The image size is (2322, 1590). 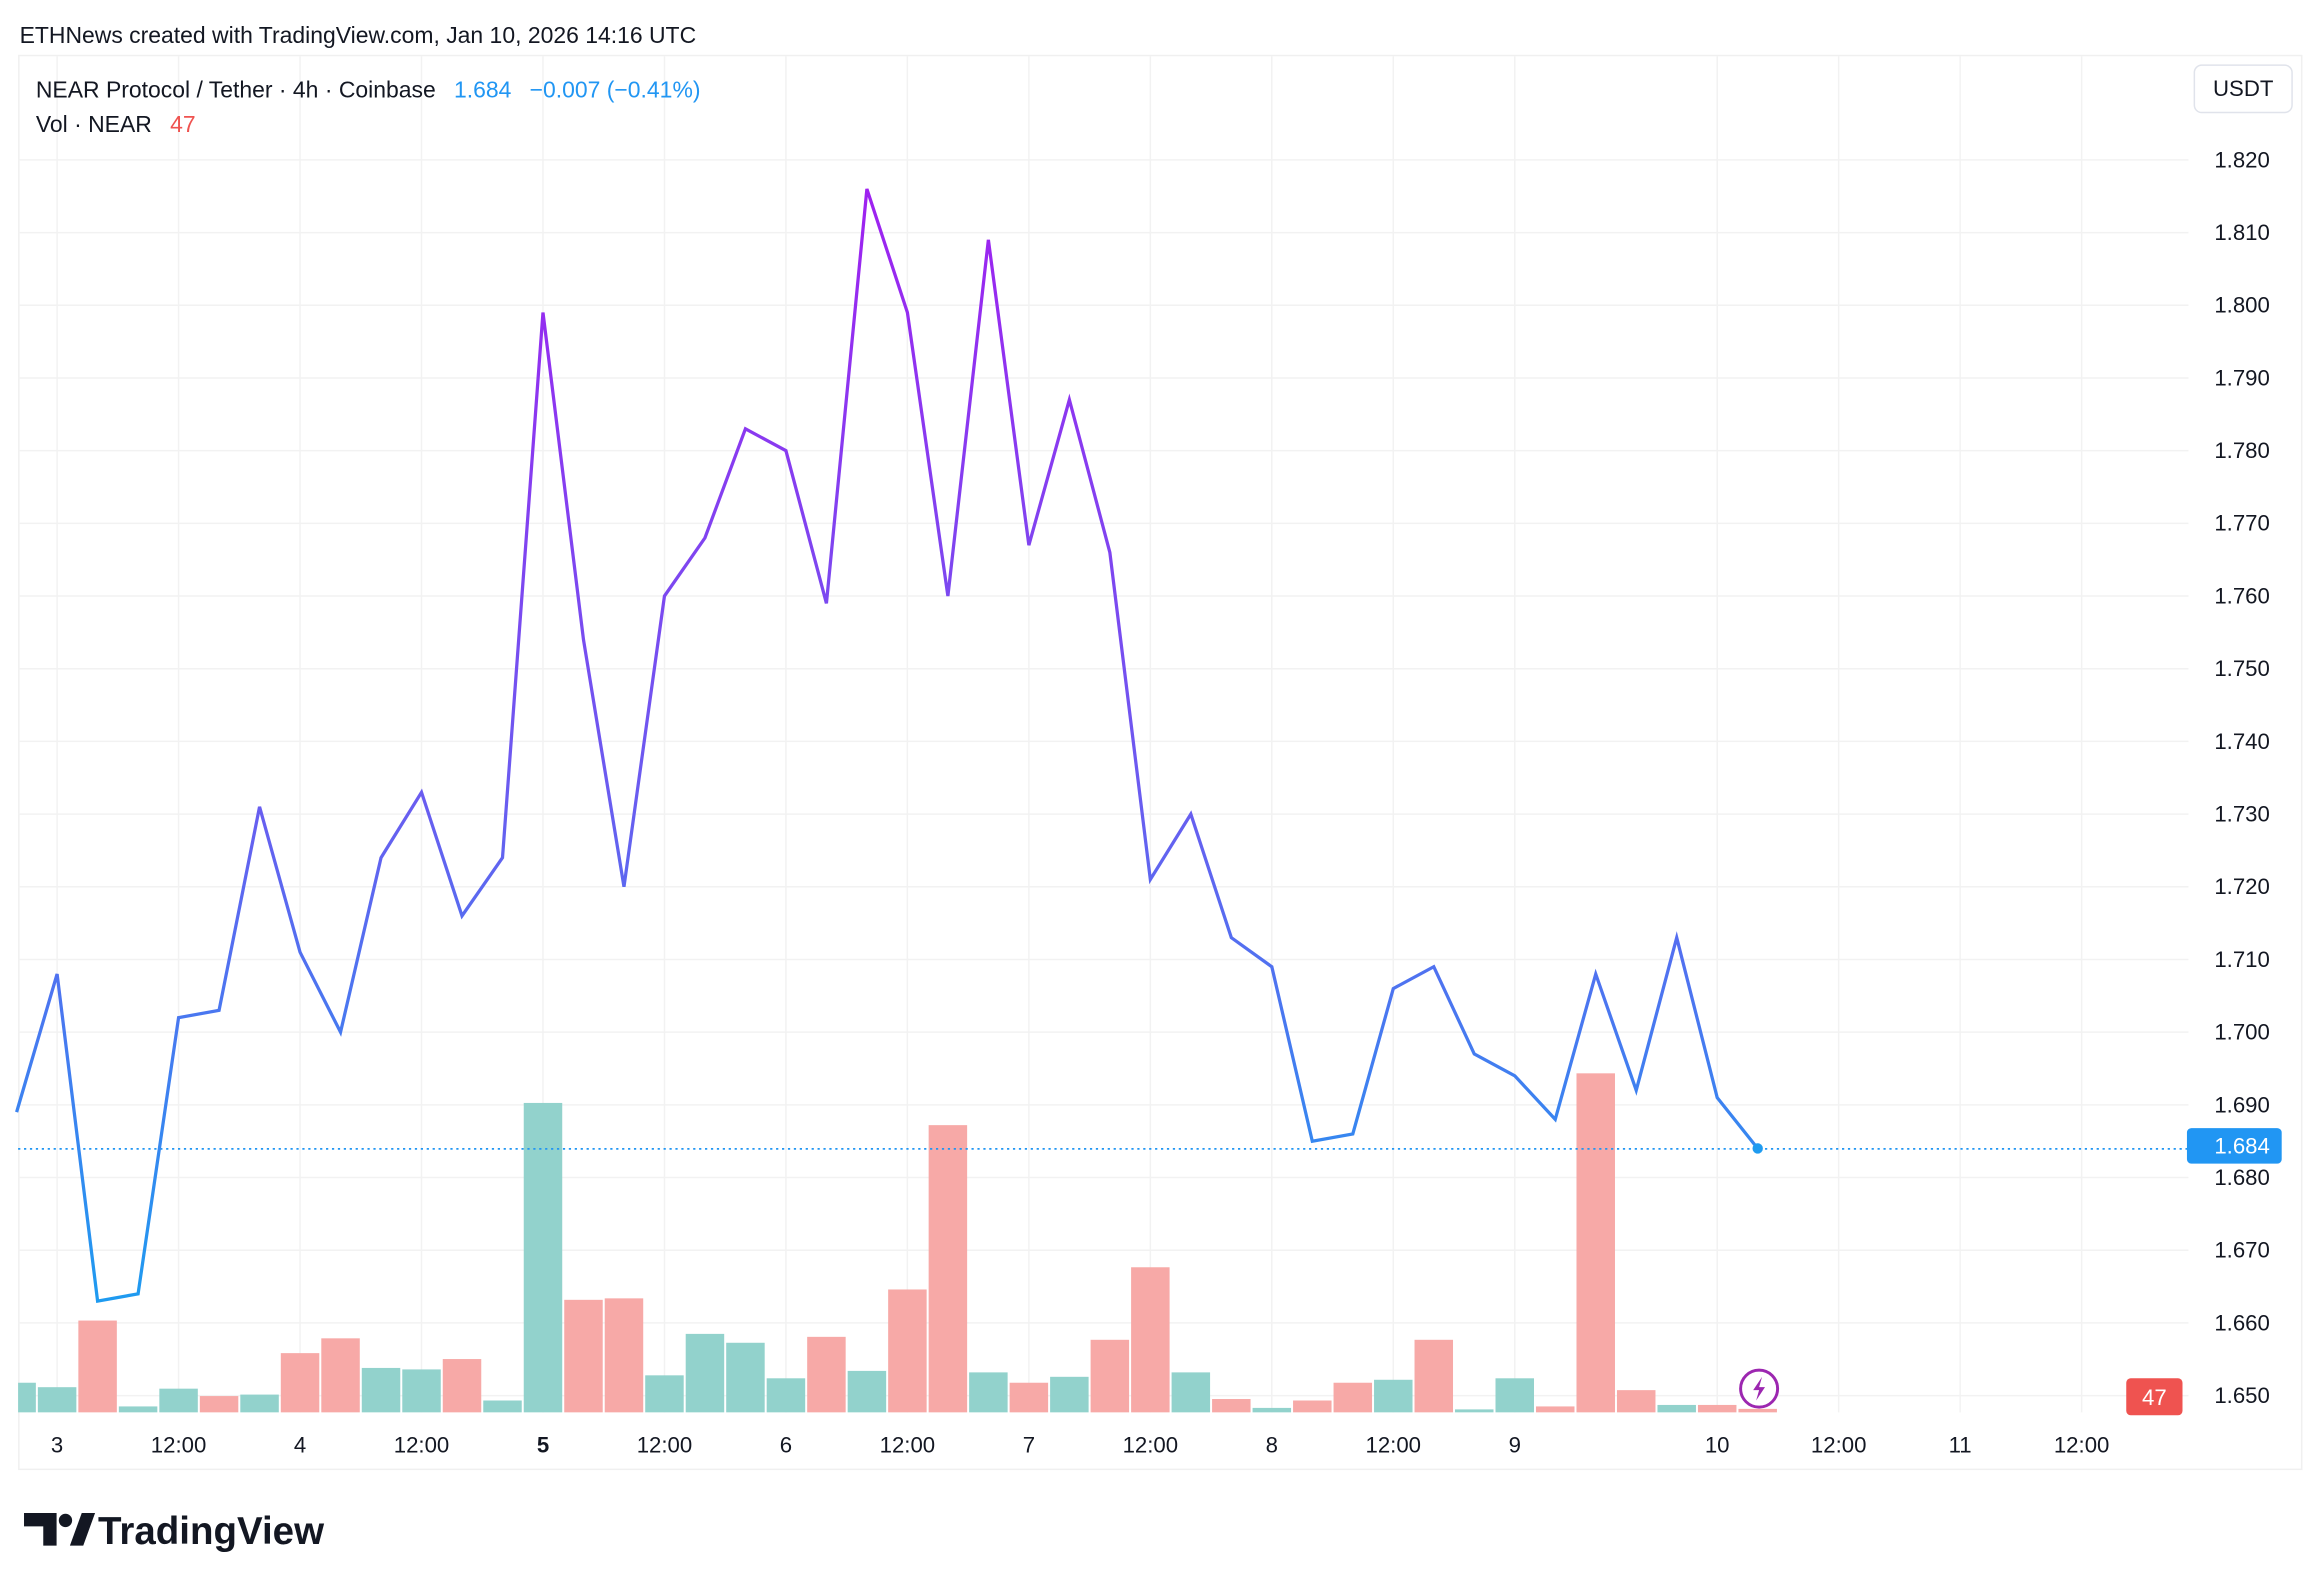 I want to click on symbol-label: NEAR Protocol / Tether · 4h · Coinbase, so click(x=236, y=90).